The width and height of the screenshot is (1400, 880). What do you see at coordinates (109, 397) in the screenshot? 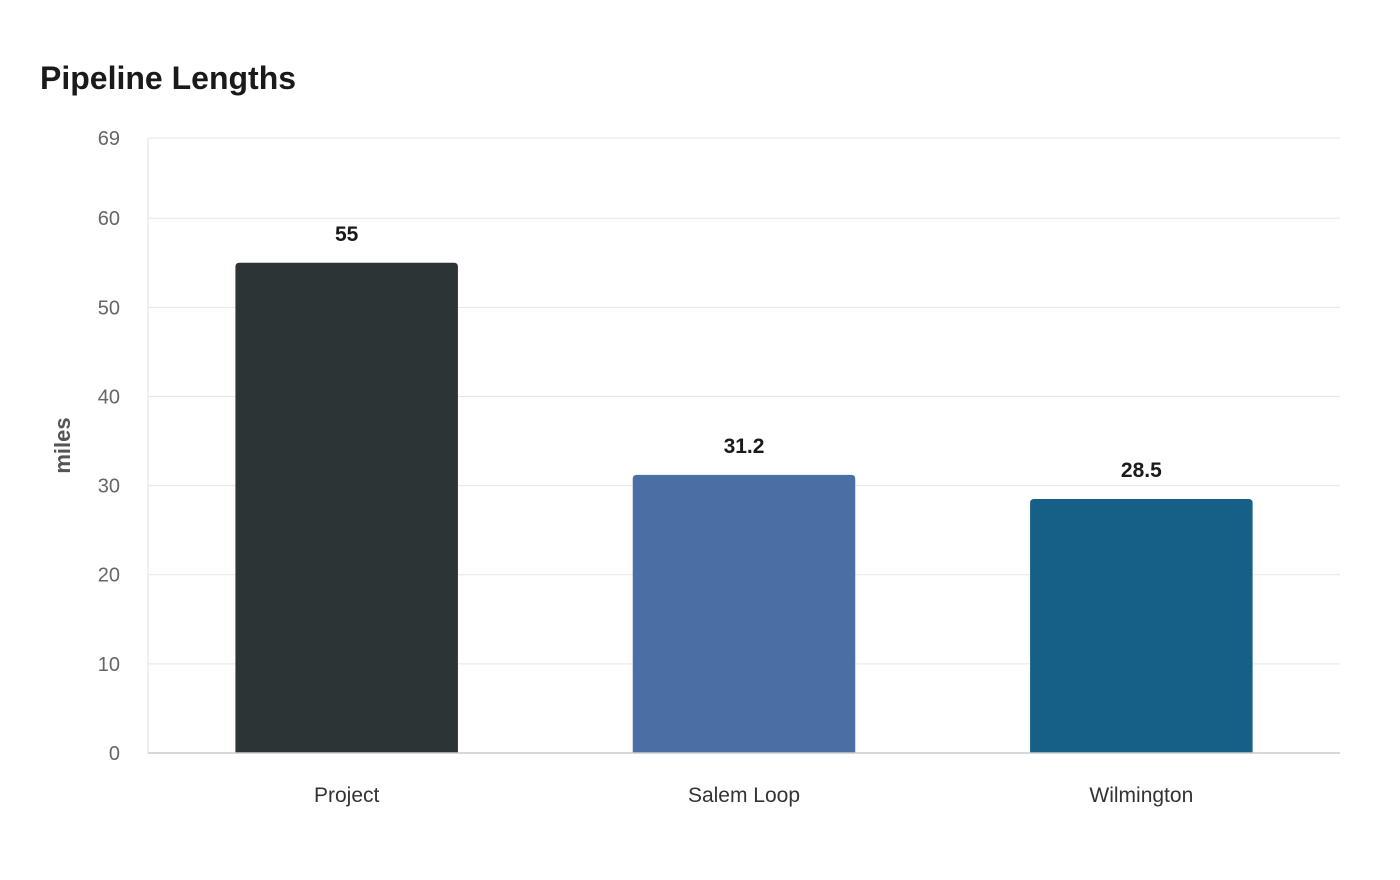
I see `y-tick-label: 40` at bounding box center [109, 397].